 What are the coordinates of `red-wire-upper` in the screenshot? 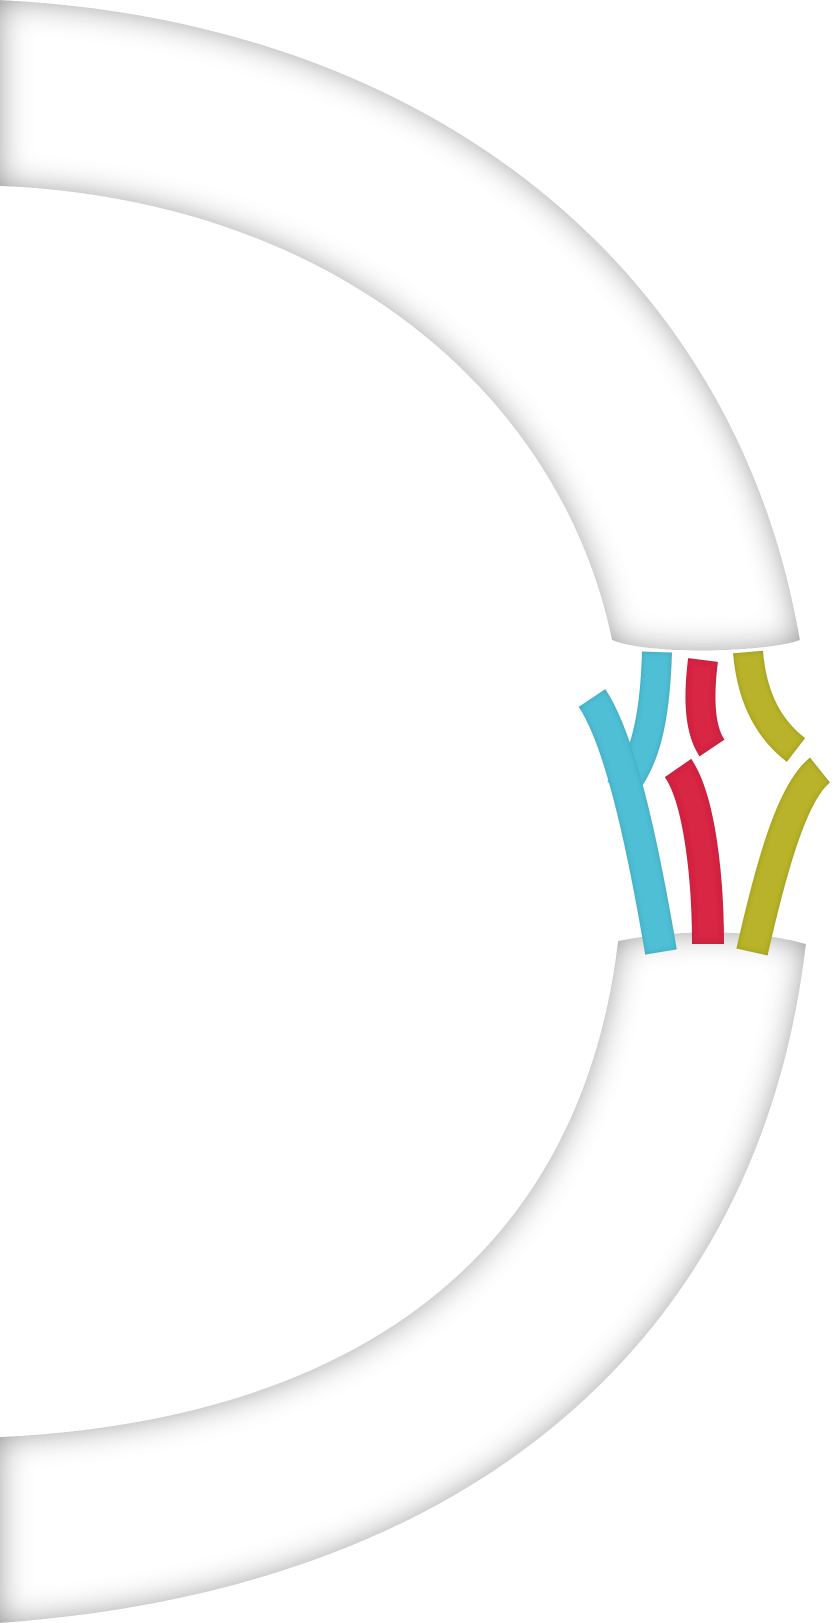 It's located at (705, 707).